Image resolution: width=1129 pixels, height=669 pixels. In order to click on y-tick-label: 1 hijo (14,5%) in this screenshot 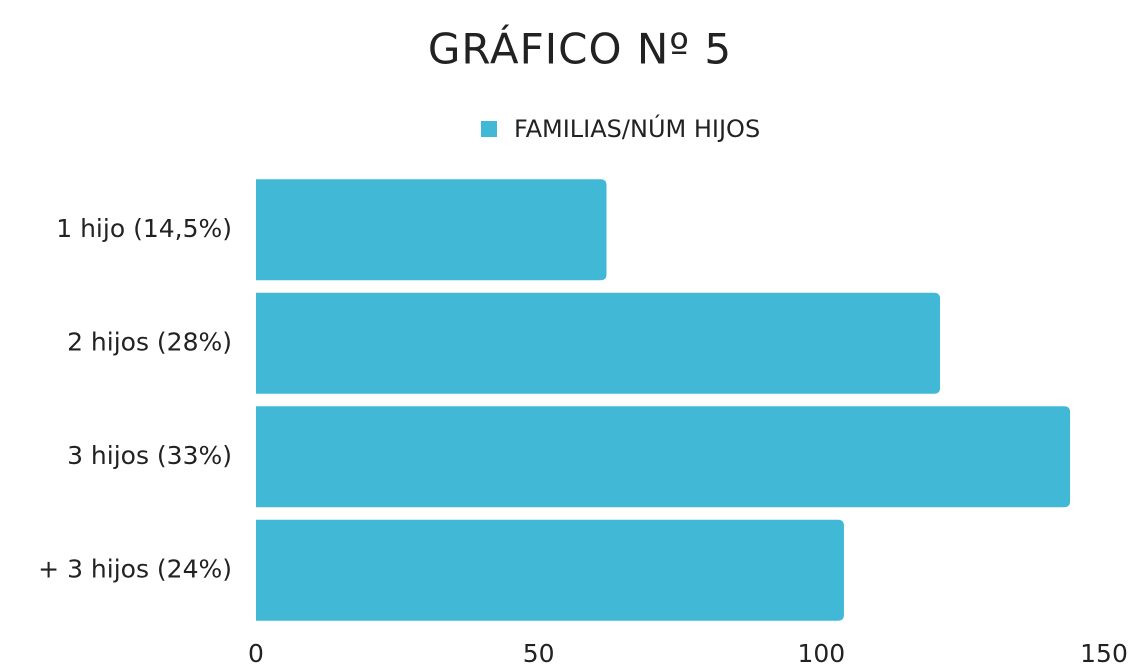, I will do `click(144, 228)`.